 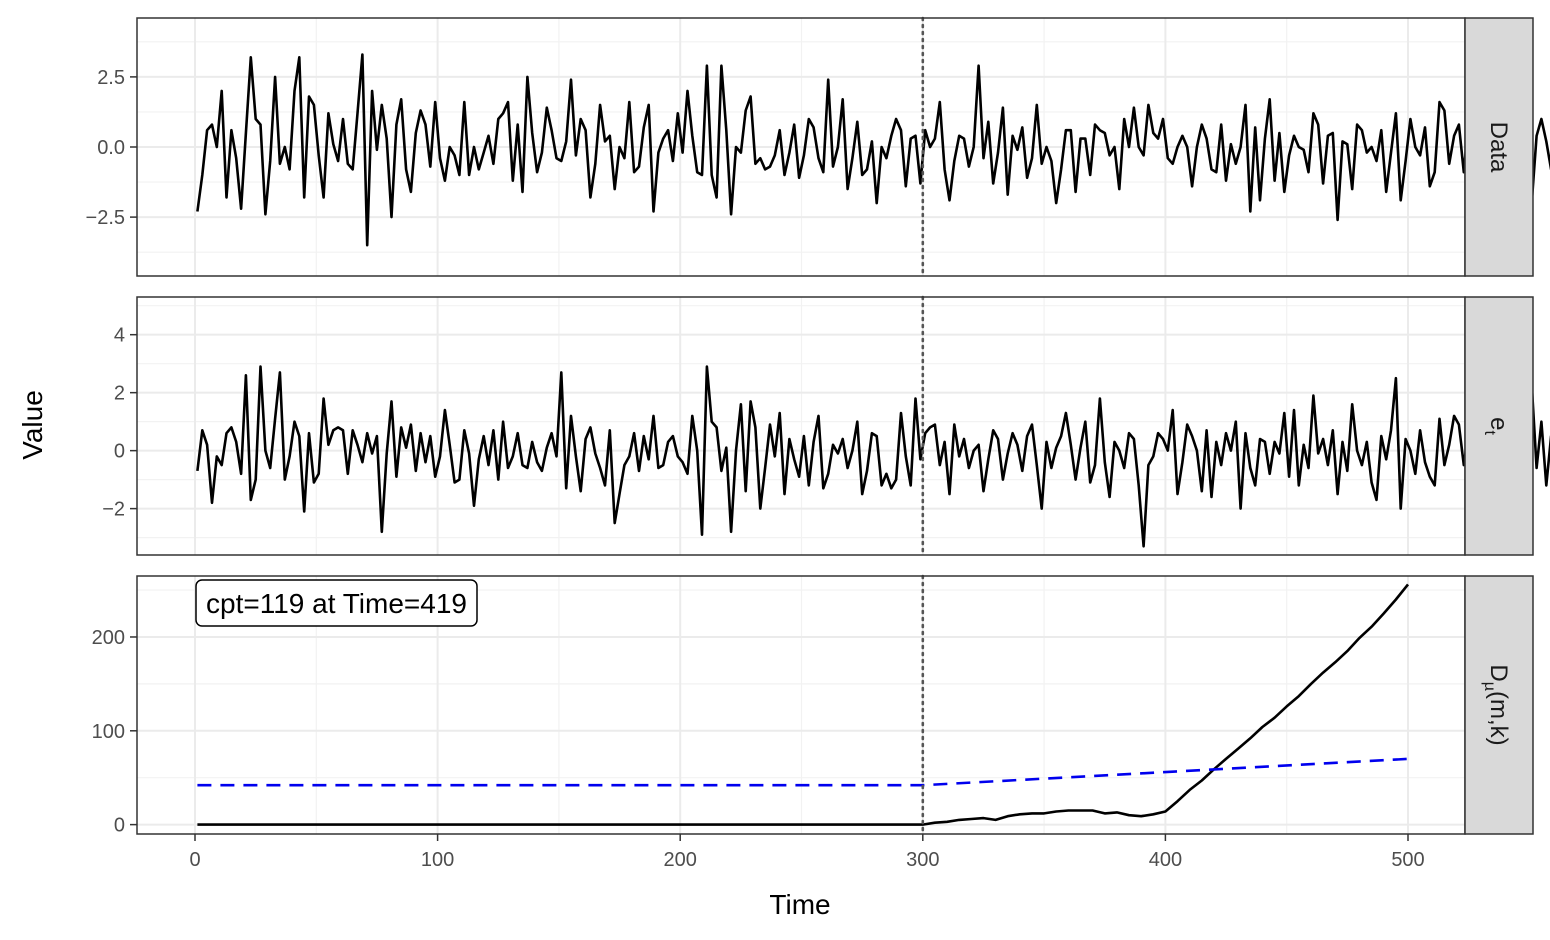 What do you see at coordinates (113, 510) in the screenshot?
I see `y-tick-label: −2` at bounding box center [113, 510].